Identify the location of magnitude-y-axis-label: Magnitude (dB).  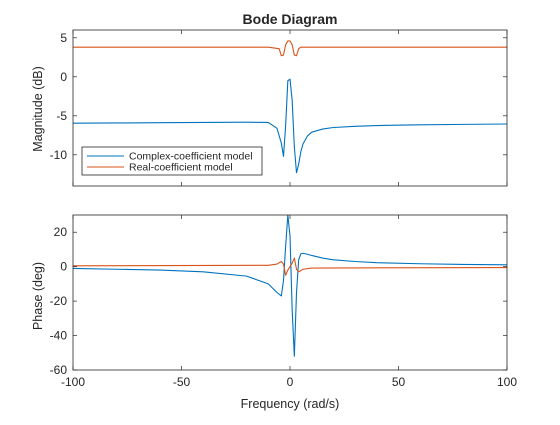
(38, 108).